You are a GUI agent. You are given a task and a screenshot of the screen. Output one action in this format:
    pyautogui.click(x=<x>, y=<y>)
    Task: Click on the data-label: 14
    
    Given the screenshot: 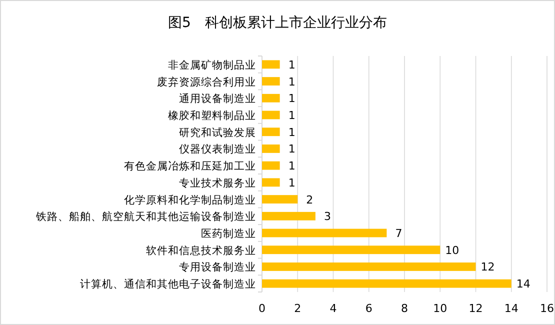 What is the action you would take?
    pyautogui.click(x=523, y=284)
    